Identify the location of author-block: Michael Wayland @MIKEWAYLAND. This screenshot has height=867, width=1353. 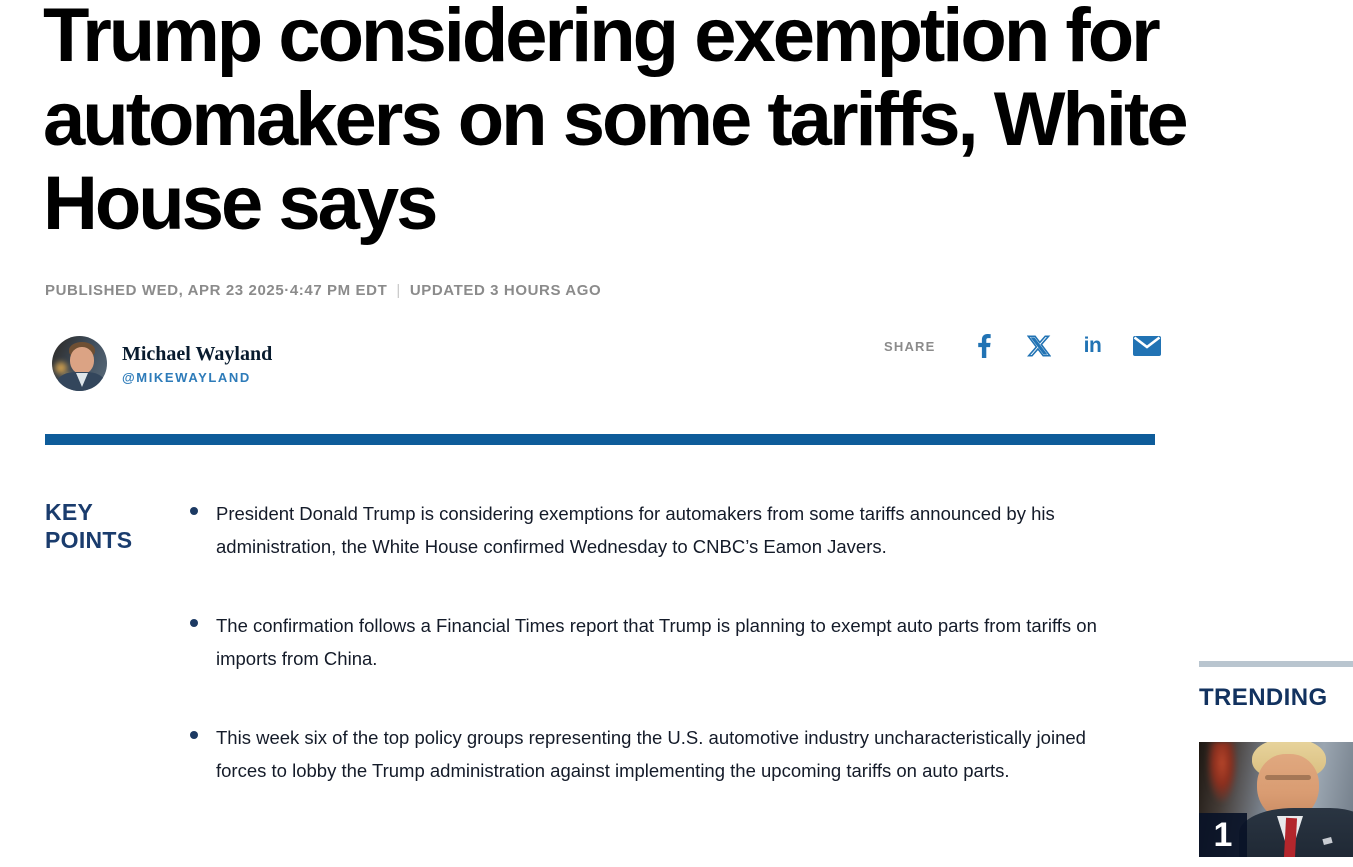
(162, 363).